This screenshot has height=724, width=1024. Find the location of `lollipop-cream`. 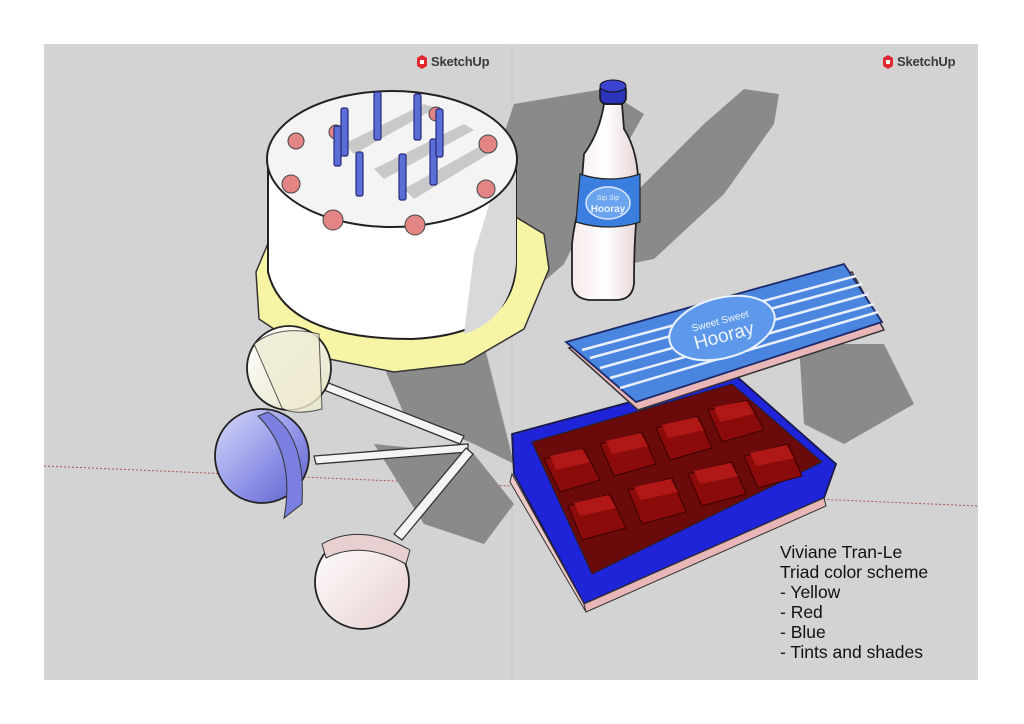

lollipop-cream is located at coordinates (289, 369).